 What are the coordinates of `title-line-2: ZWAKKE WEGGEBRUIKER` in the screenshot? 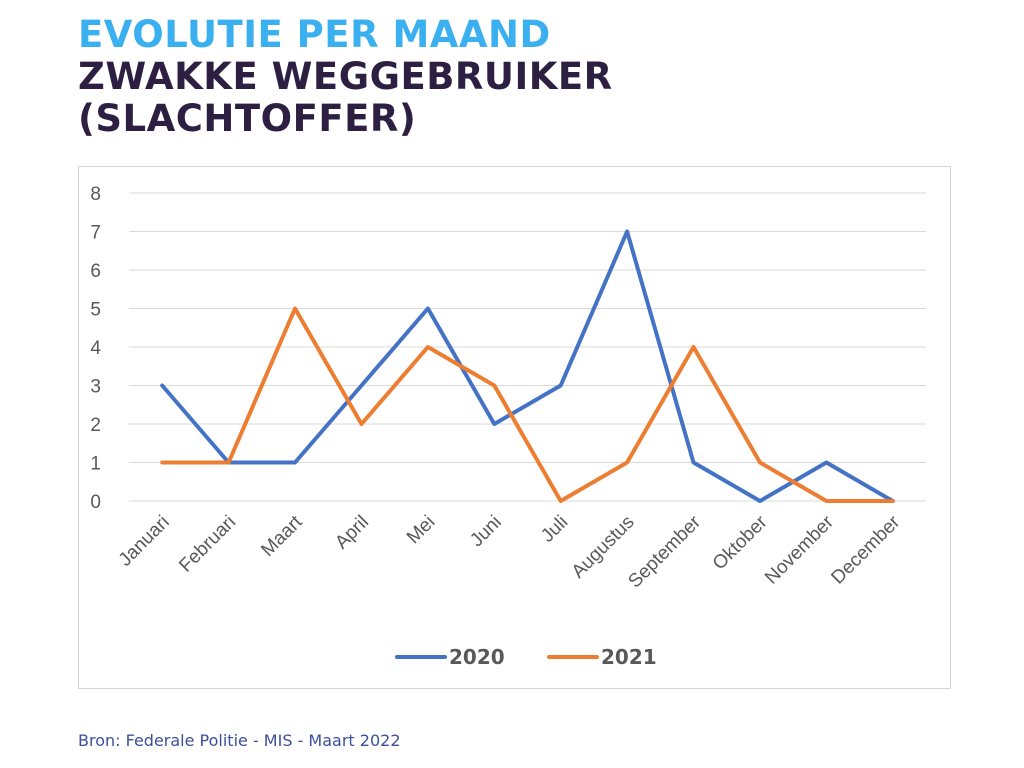 It's located at (345, 76).